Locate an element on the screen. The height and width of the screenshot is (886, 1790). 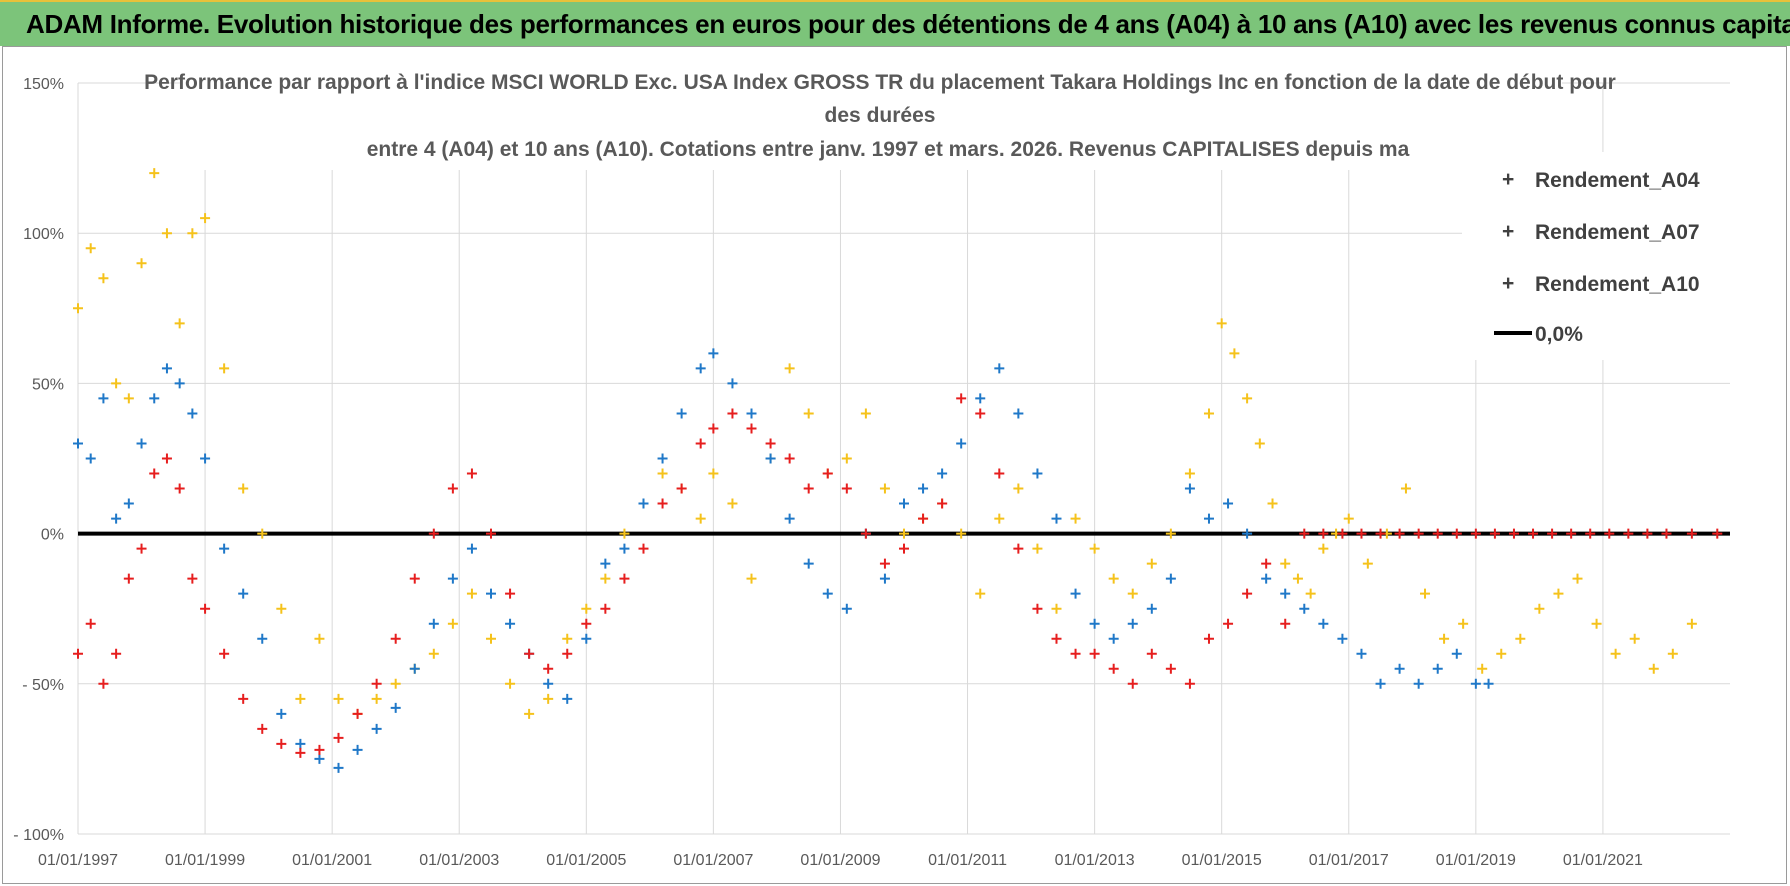
legend-marker-a04: + is located at coordinates (1508, 179).